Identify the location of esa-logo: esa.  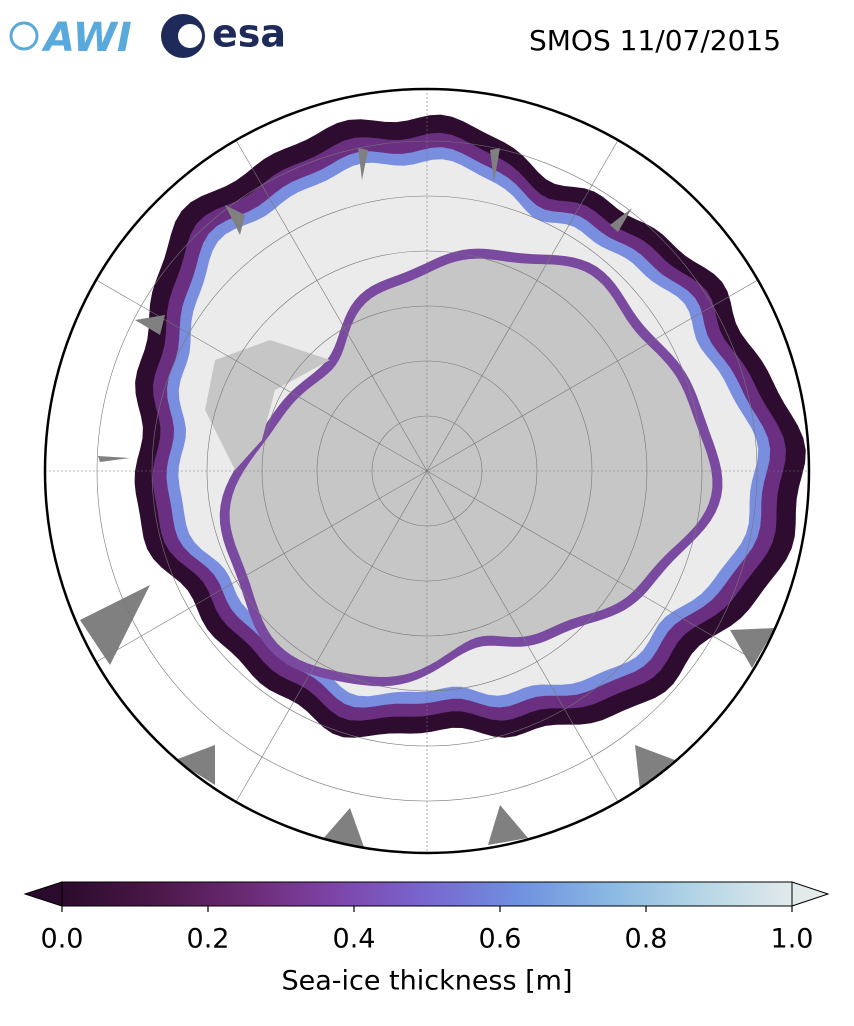
(223, 35).